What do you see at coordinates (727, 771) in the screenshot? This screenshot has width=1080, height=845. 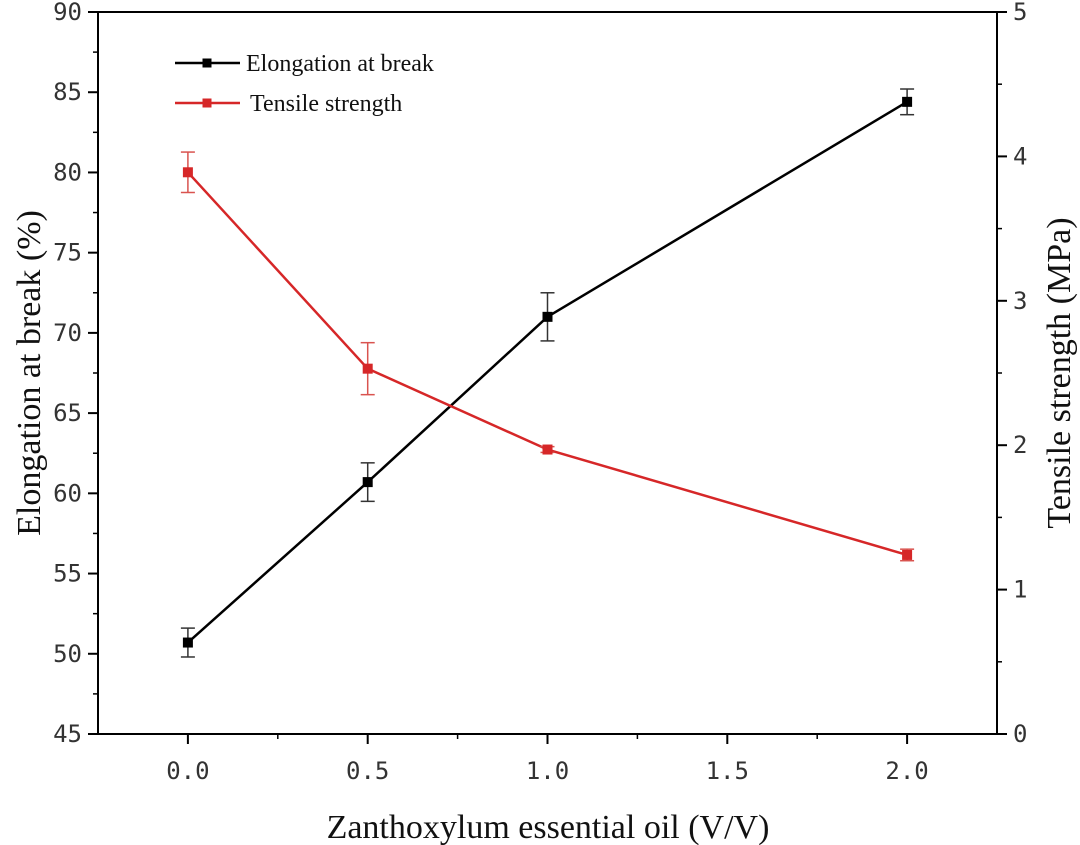 I see `x-tick-label-3: 1.5` at bounding box center [727, 771].